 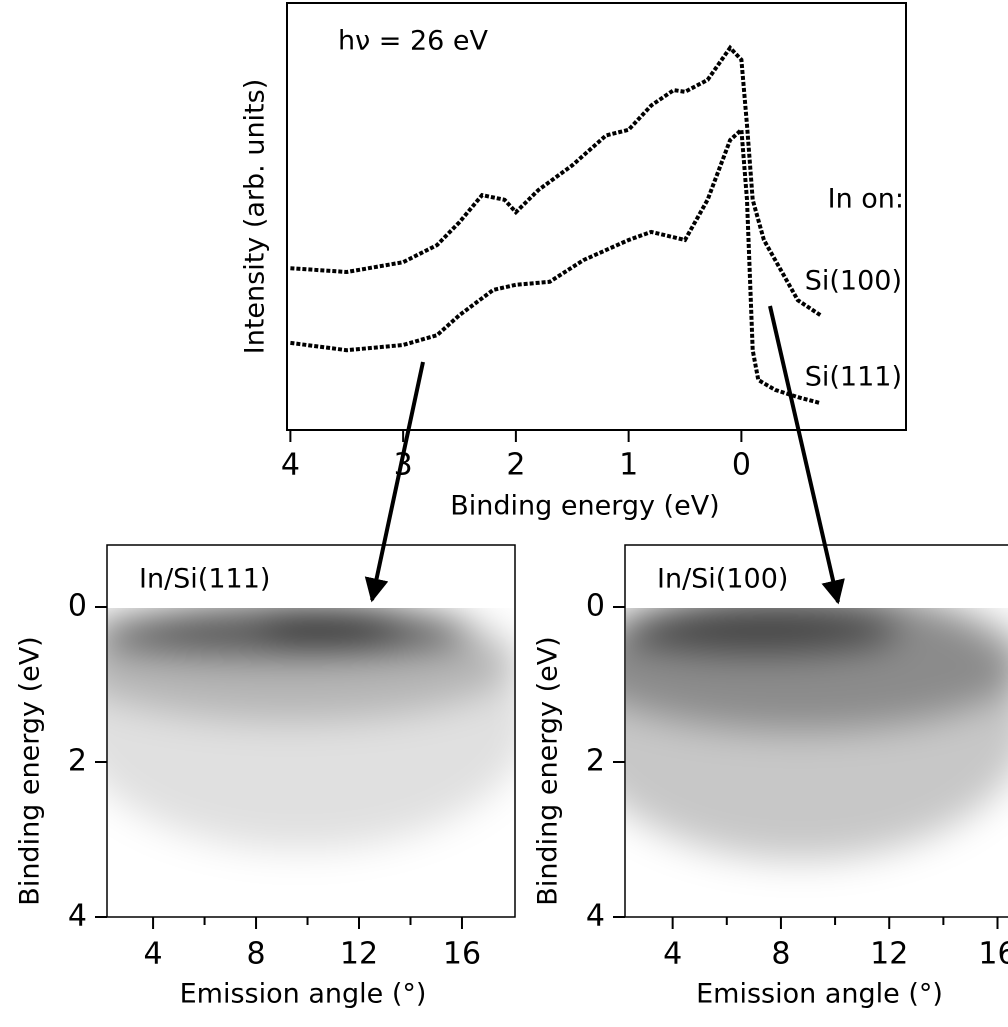 I want to click on x-axis-label: Binding energy (eV), so click(x=584, y=506).